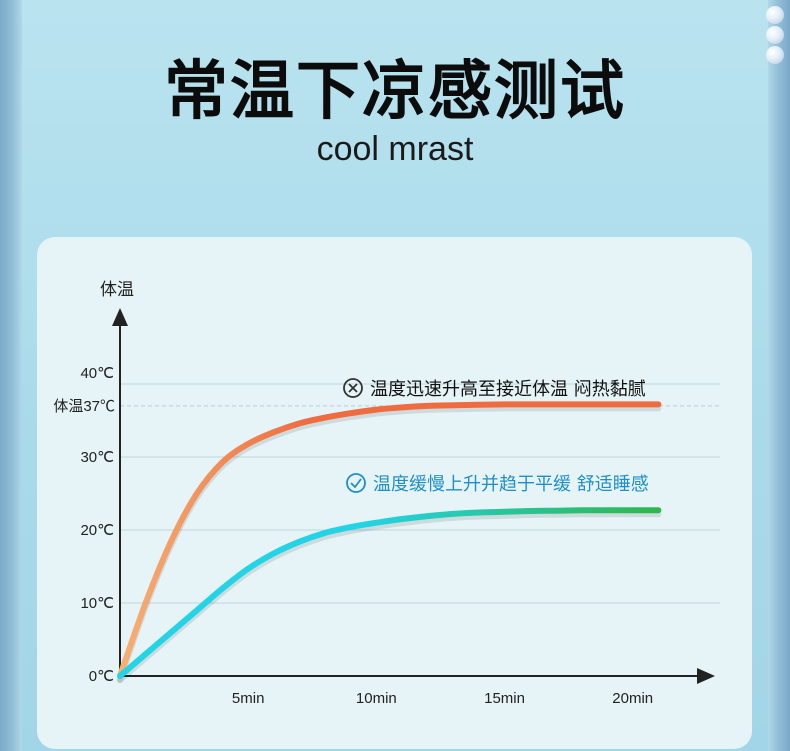 This screenshot has width=790, height=751. I want to click on x-tick-label: 5min, so click(248, 698).